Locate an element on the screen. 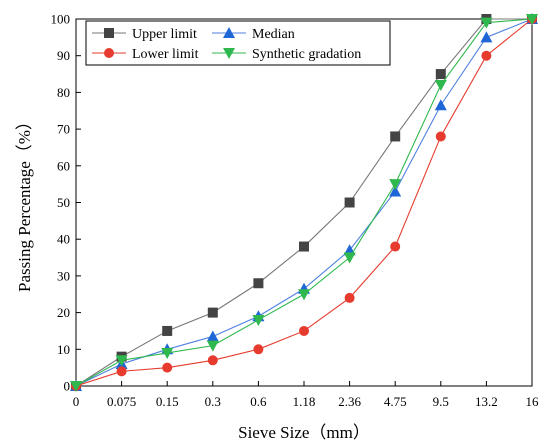 This screenshot has height=447, width=550. legend-label-1: Median is located at coordinates (273, 34).